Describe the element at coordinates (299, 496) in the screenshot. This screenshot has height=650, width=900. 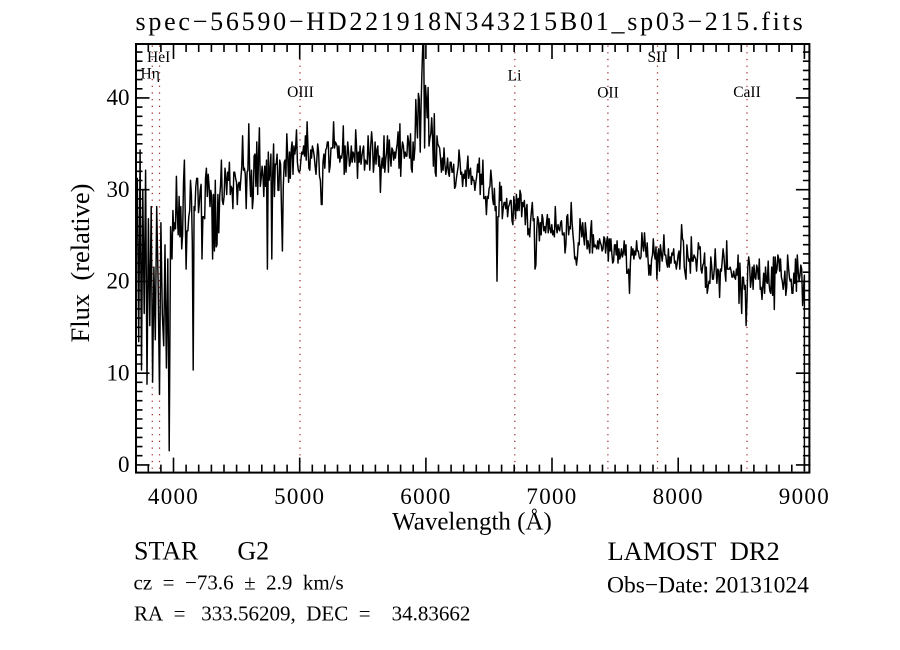
I see `svg-text: 5000` at that location.